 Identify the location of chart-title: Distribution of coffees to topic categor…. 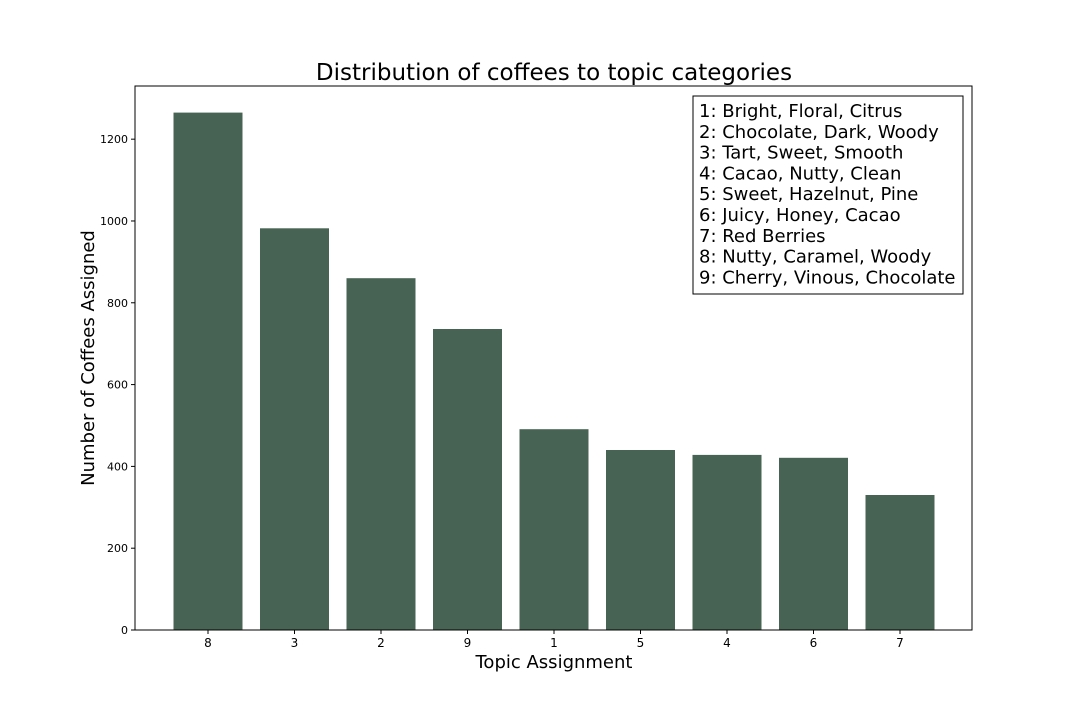
(554, 73).